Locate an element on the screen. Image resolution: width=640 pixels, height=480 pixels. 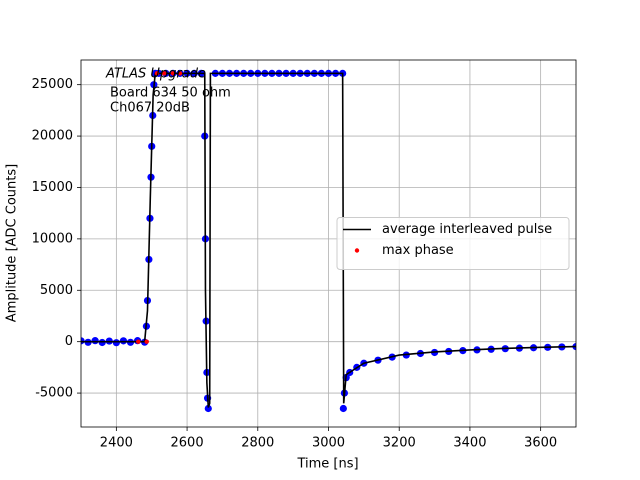
x-tick-label: 2800 is located at coordinates (257, 443).